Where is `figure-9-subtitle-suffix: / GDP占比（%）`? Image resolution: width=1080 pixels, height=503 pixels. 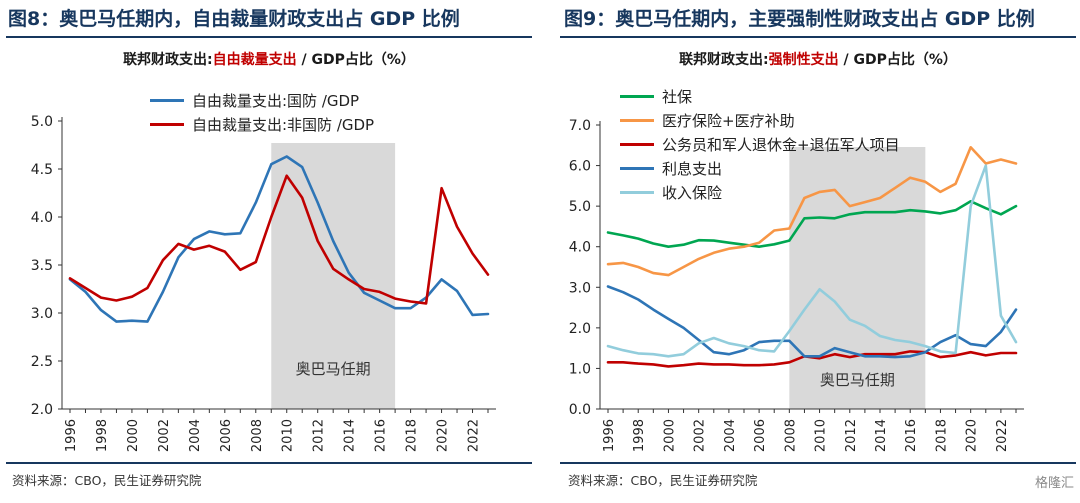
figure-9-subtitle-suffix: / GDP占比（%） is located at coordinates (897, 60).